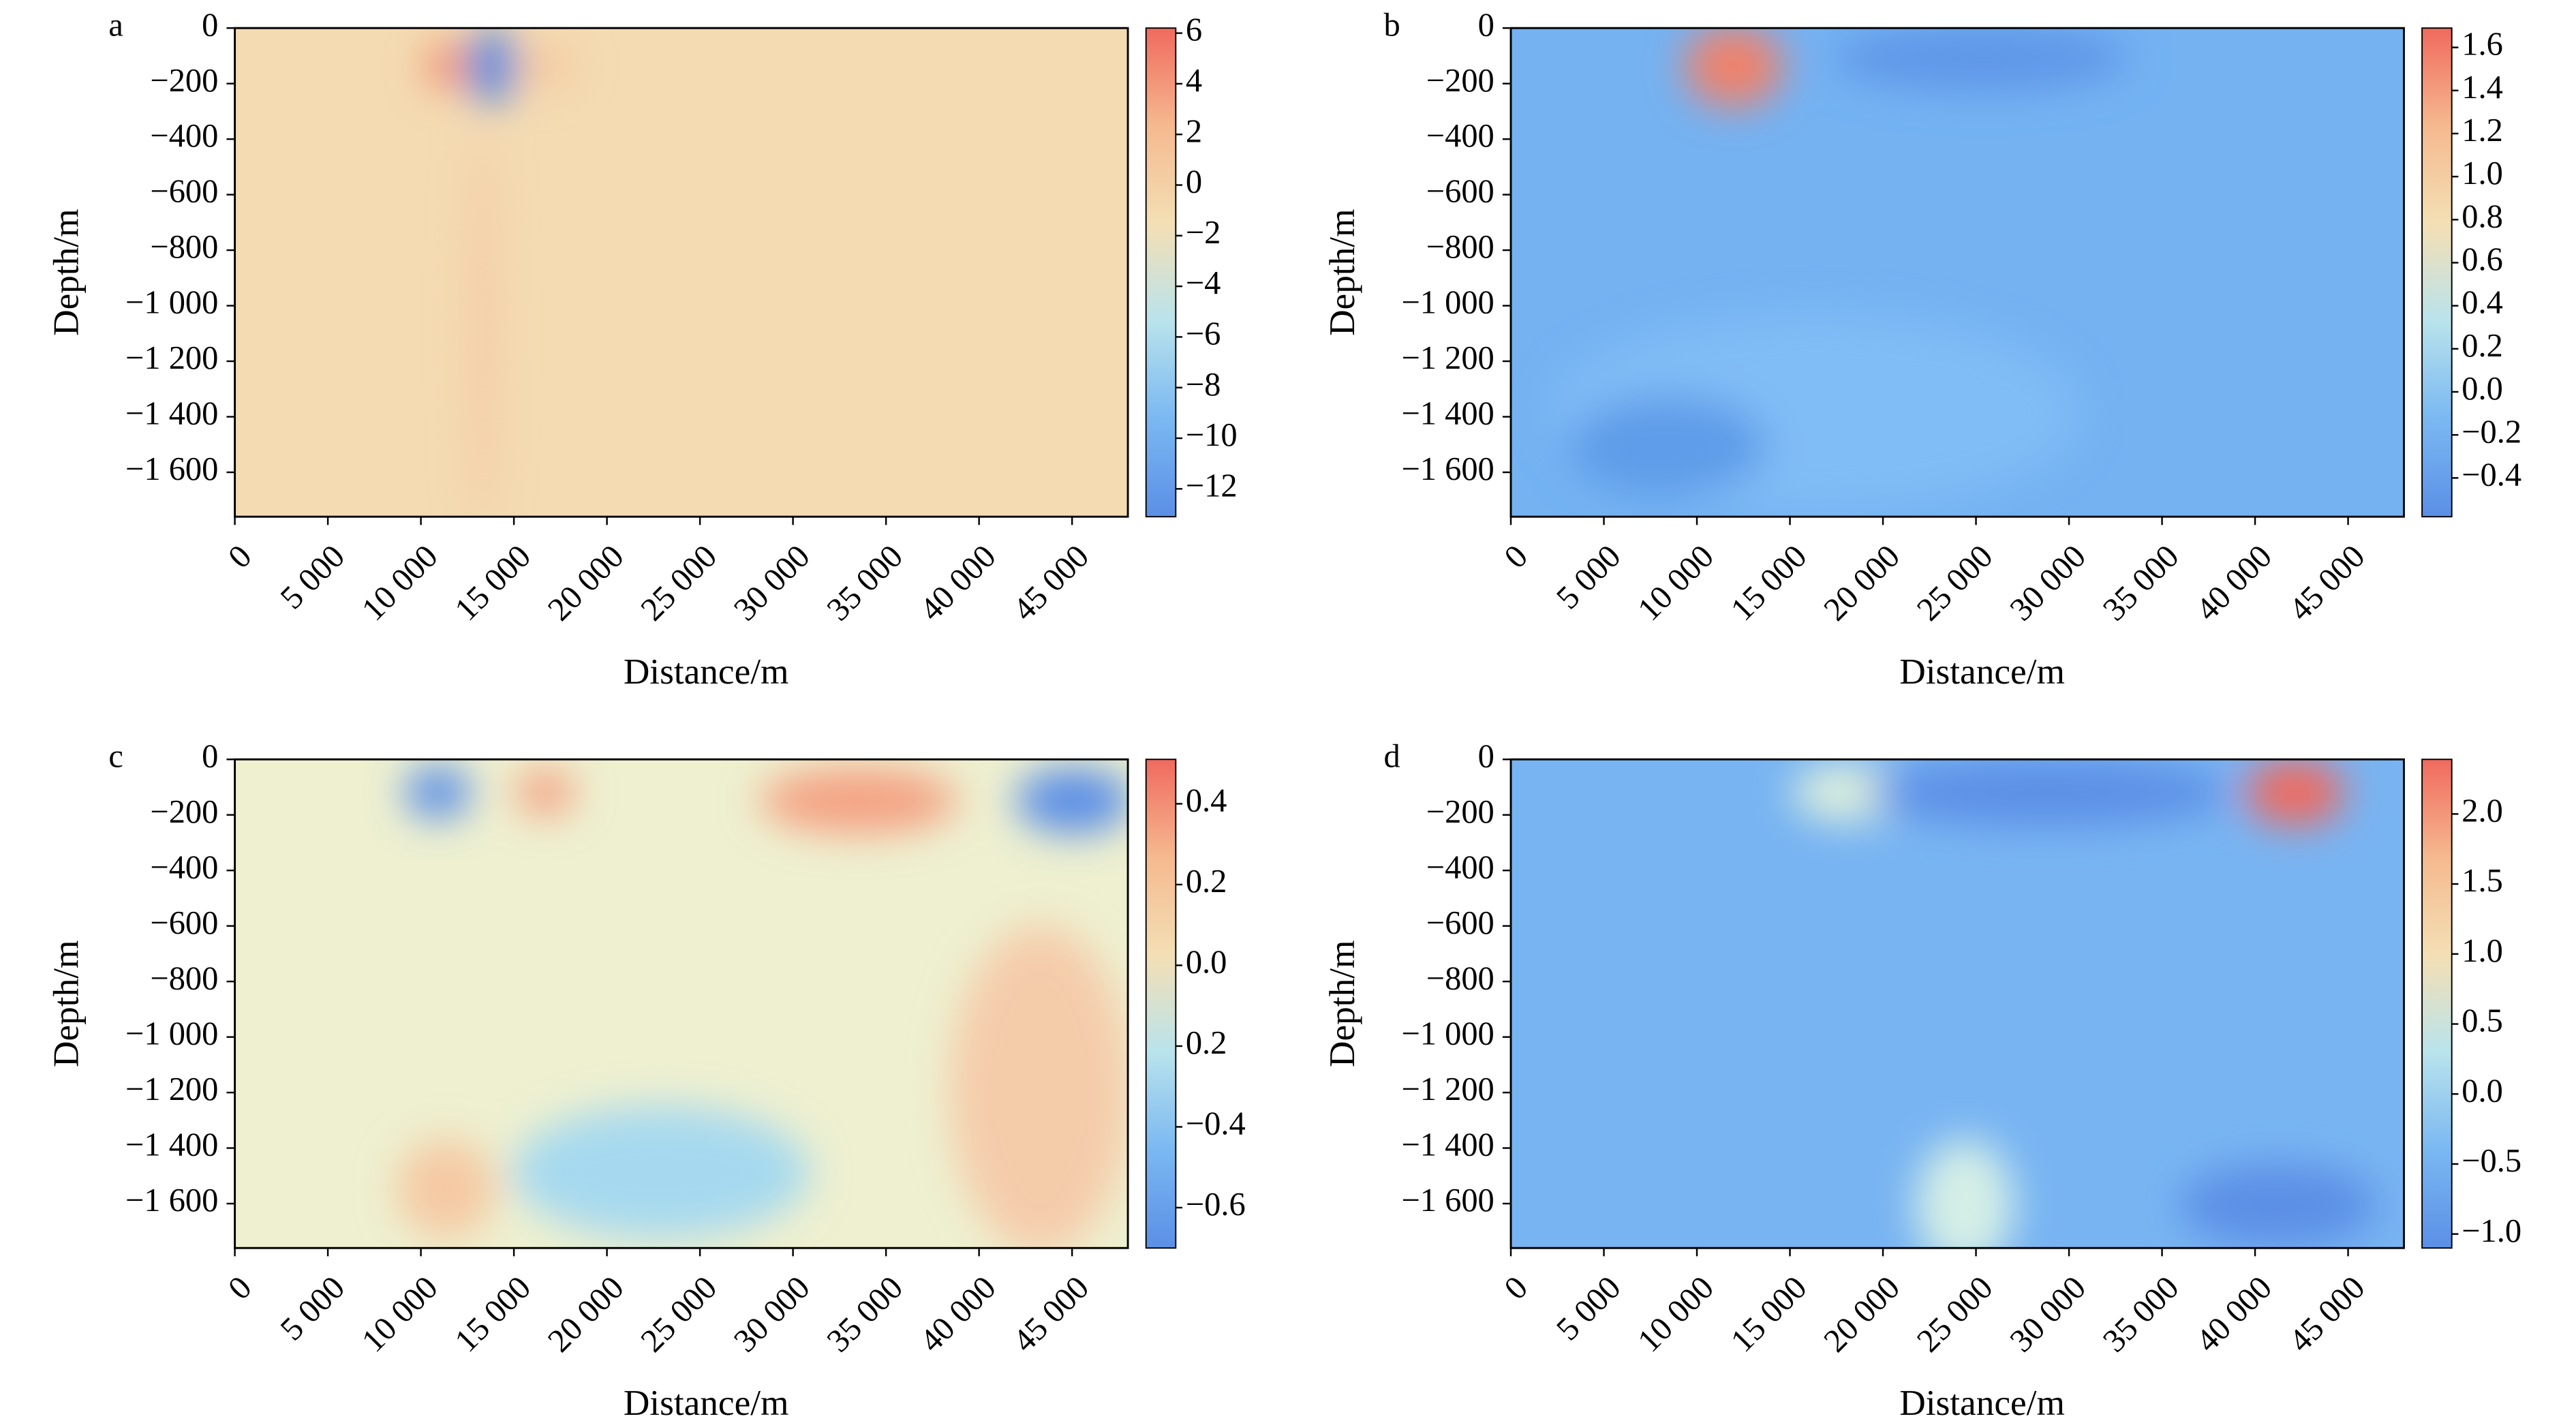 The image size is (2576, 1423). I want to click on panel-label: d, so click(1391, 756).